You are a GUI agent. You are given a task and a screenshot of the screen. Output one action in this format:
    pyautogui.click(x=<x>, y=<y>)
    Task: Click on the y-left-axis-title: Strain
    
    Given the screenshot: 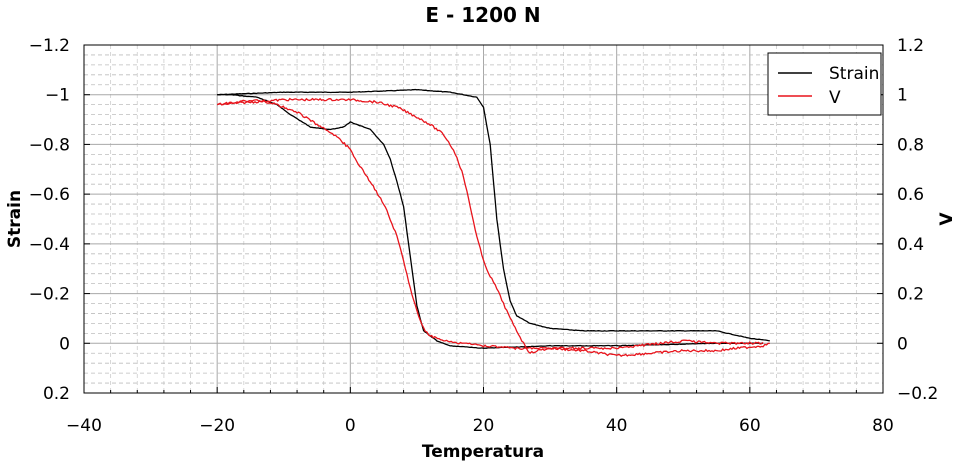 What is the action you would take?
    pyautogui.click(x=15, y=219)
    